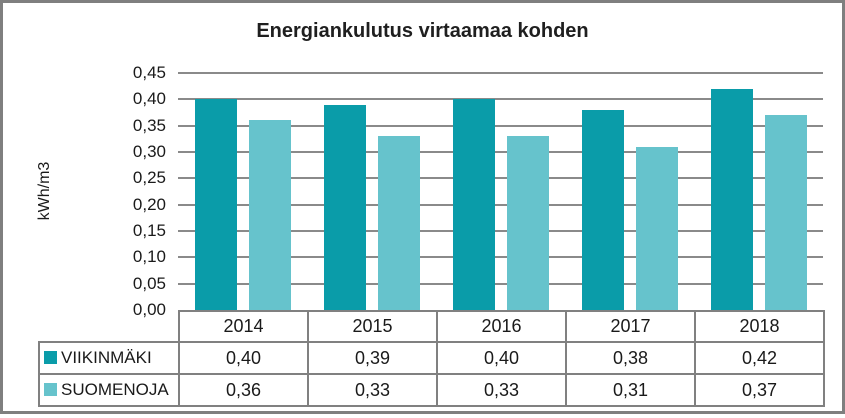 The image size is (845, 418). I want to click on y-tick-label: 0,20, so click(149, 204).